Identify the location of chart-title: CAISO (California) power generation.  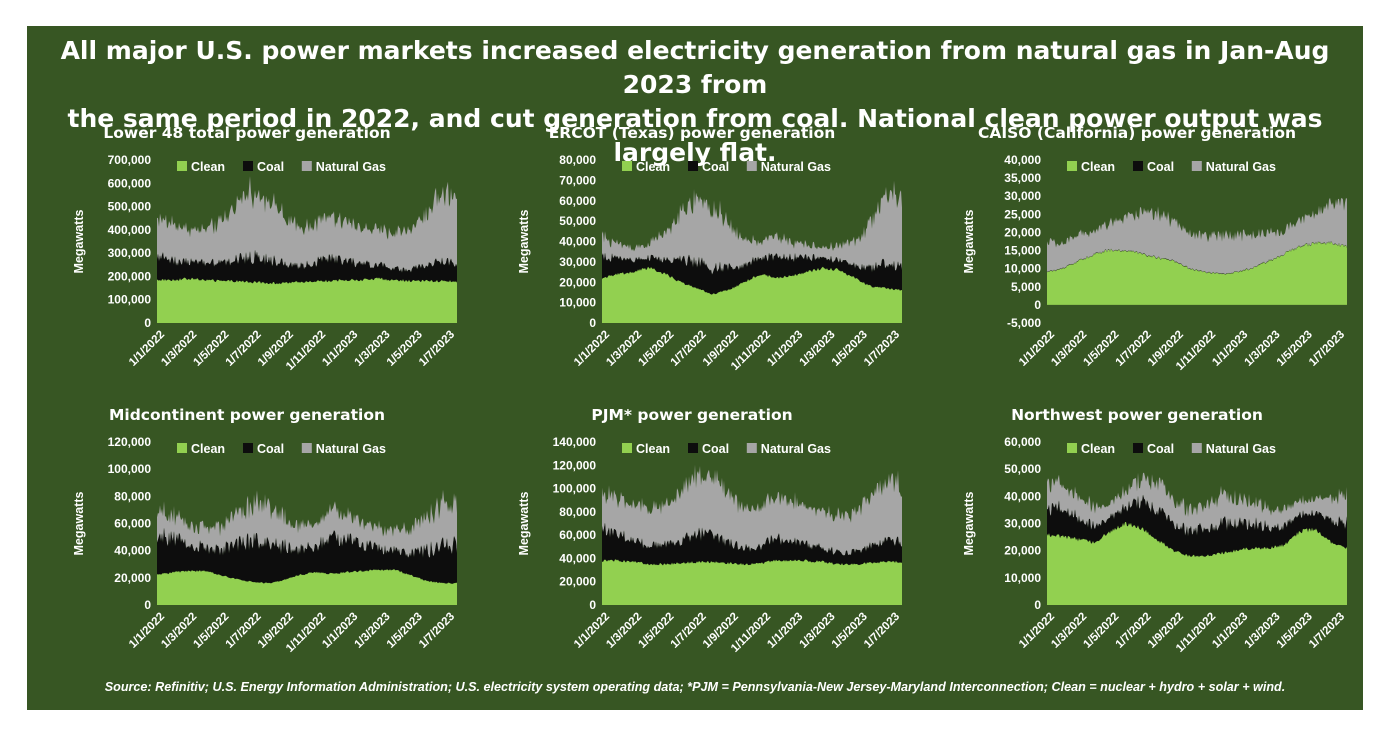
(1137, 133).